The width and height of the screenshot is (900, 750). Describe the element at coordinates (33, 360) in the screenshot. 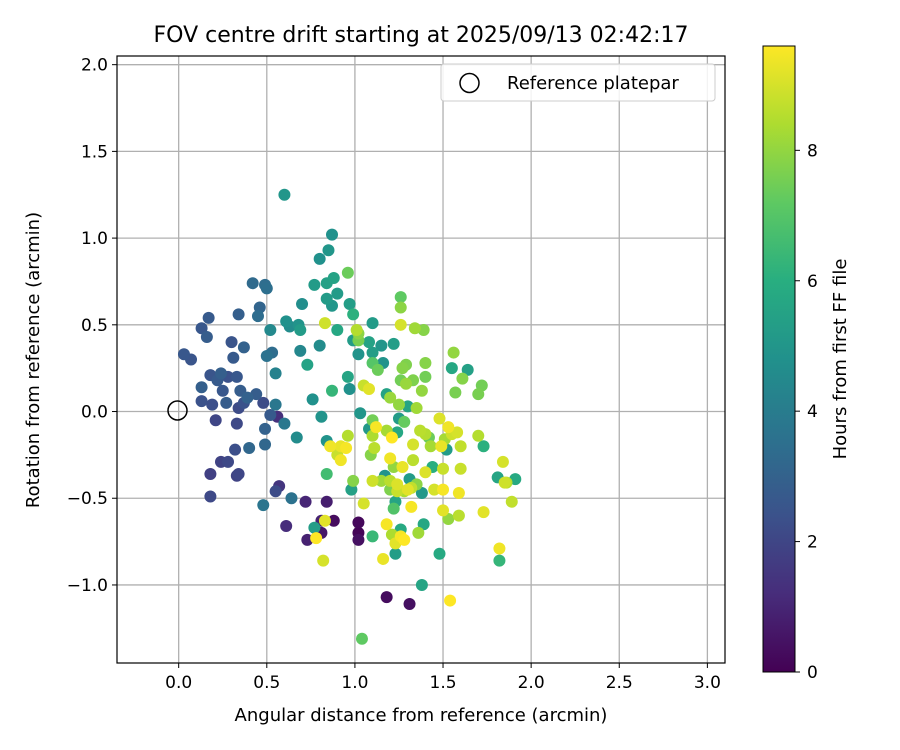

I see `y-axis-label: Rotation from reference (arcmin)` at that location.